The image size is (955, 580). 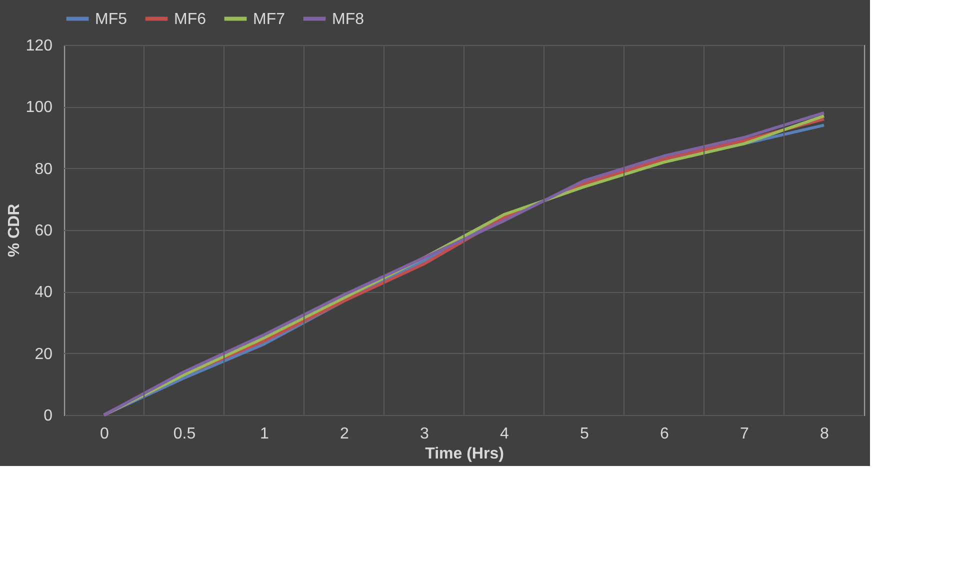 What do you see at coordinates (265, 434) in the screenshot?
I see `x-tick-label: 1` at bounding box center [265, 434].